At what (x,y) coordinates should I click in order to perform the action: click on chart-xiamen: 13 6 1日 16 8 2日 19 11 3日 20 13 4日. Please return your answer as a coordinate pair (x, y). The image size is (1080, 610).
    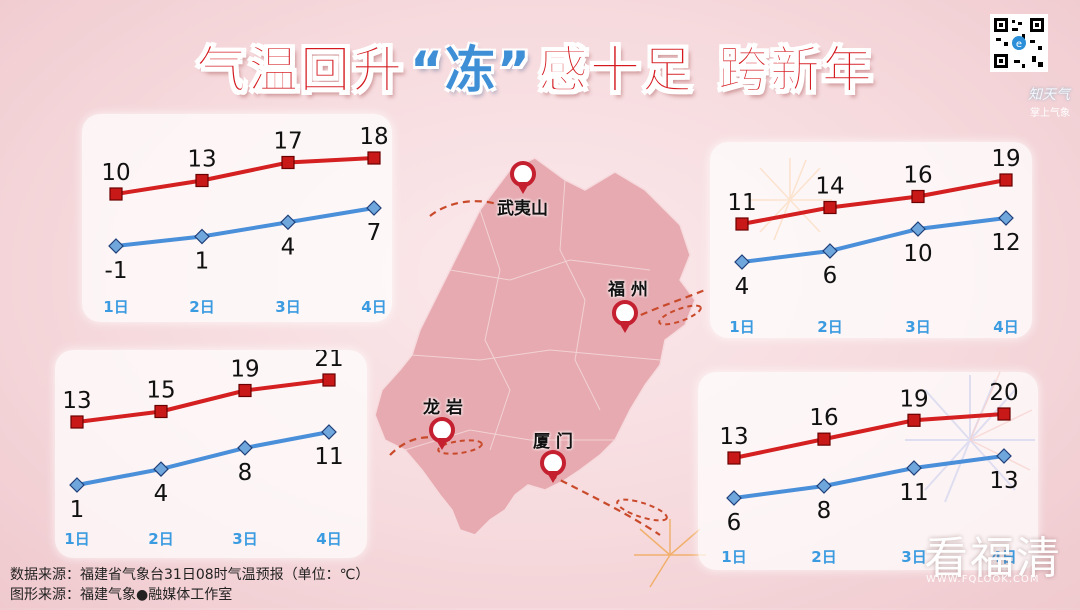
    Looking at the image, I should click on (868, 473).